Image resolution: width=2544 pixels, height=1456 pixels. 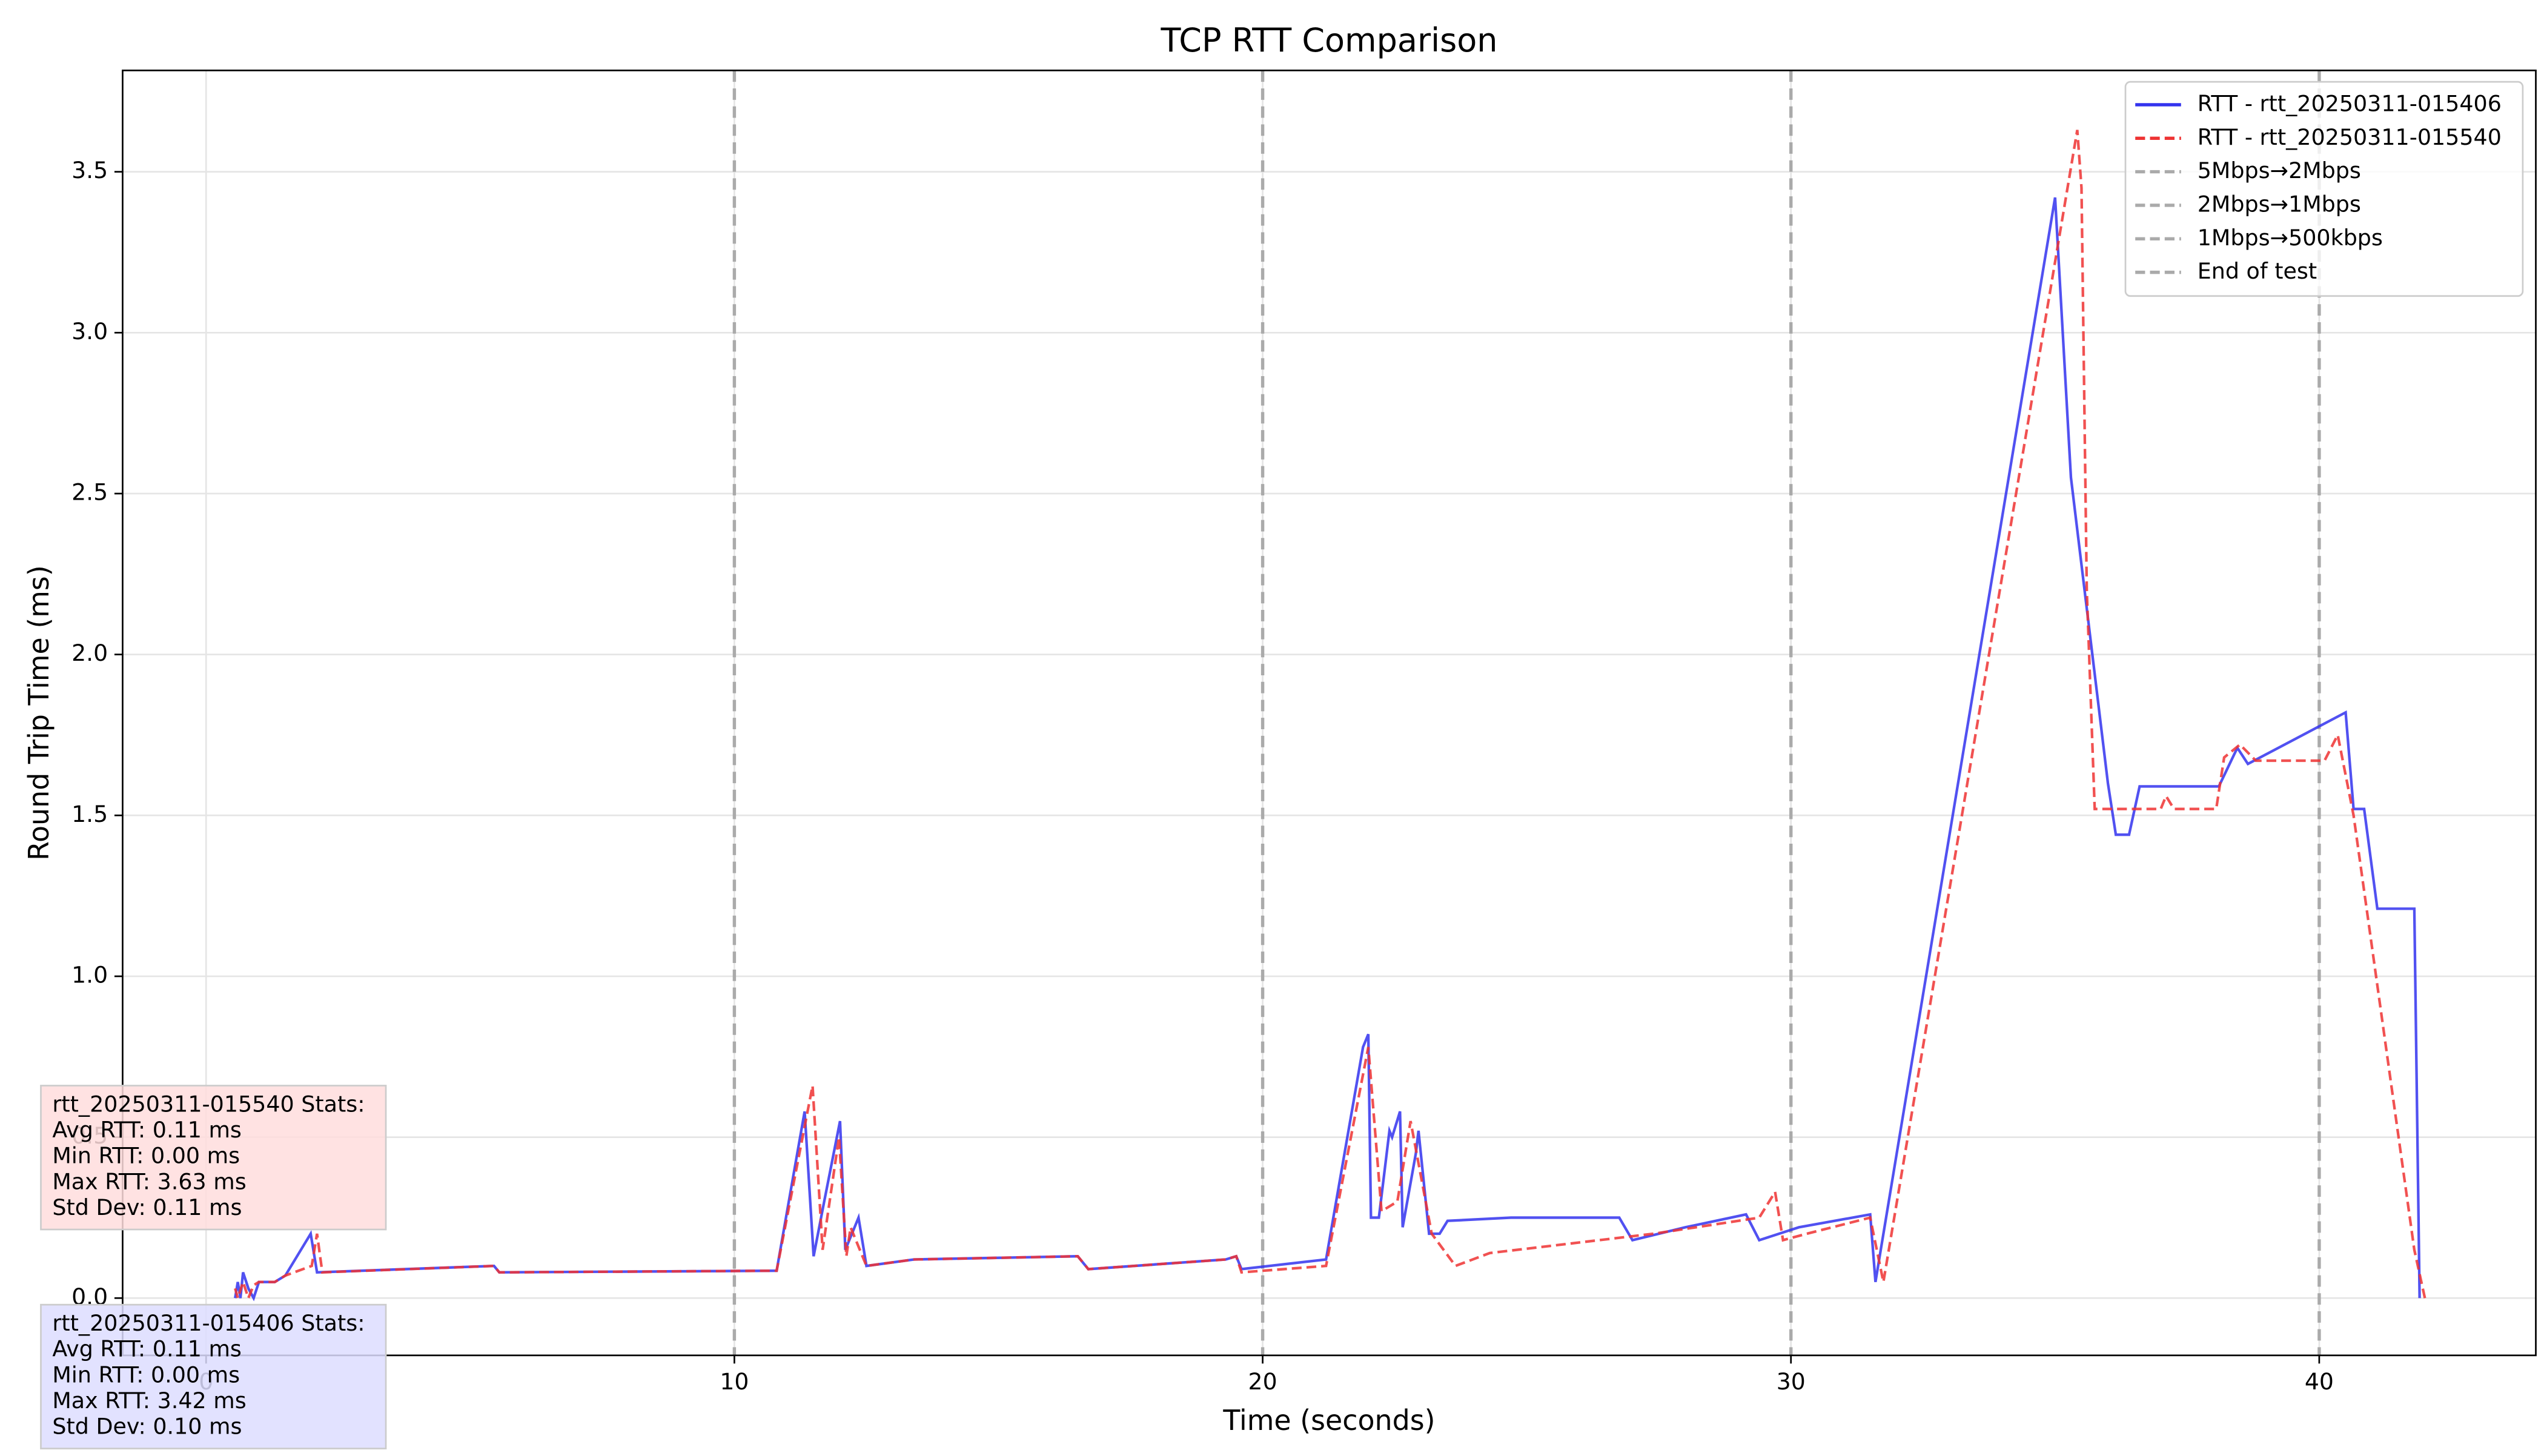 What do you see at coordinates (208, 1104) in the screenshot?
I see `stats-text: rtt_20250311-015540 Stats:` at bounding box center [208, 1104].